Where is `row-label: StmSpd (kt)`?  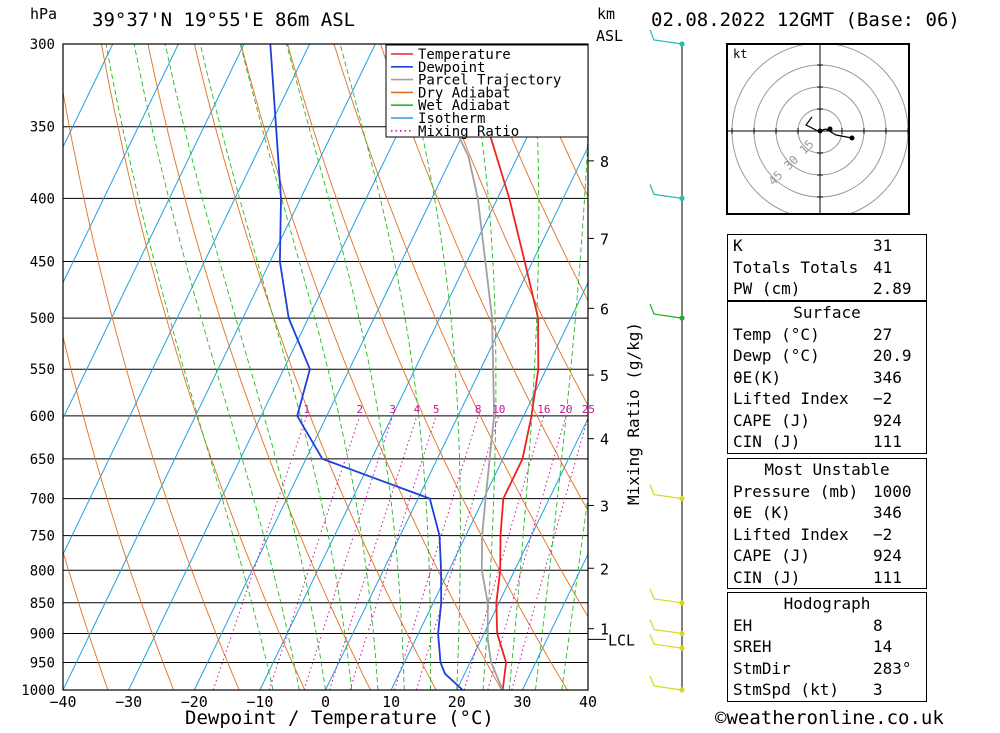
row-label: StmSpd (kt) is located at coordinates (786, 689).